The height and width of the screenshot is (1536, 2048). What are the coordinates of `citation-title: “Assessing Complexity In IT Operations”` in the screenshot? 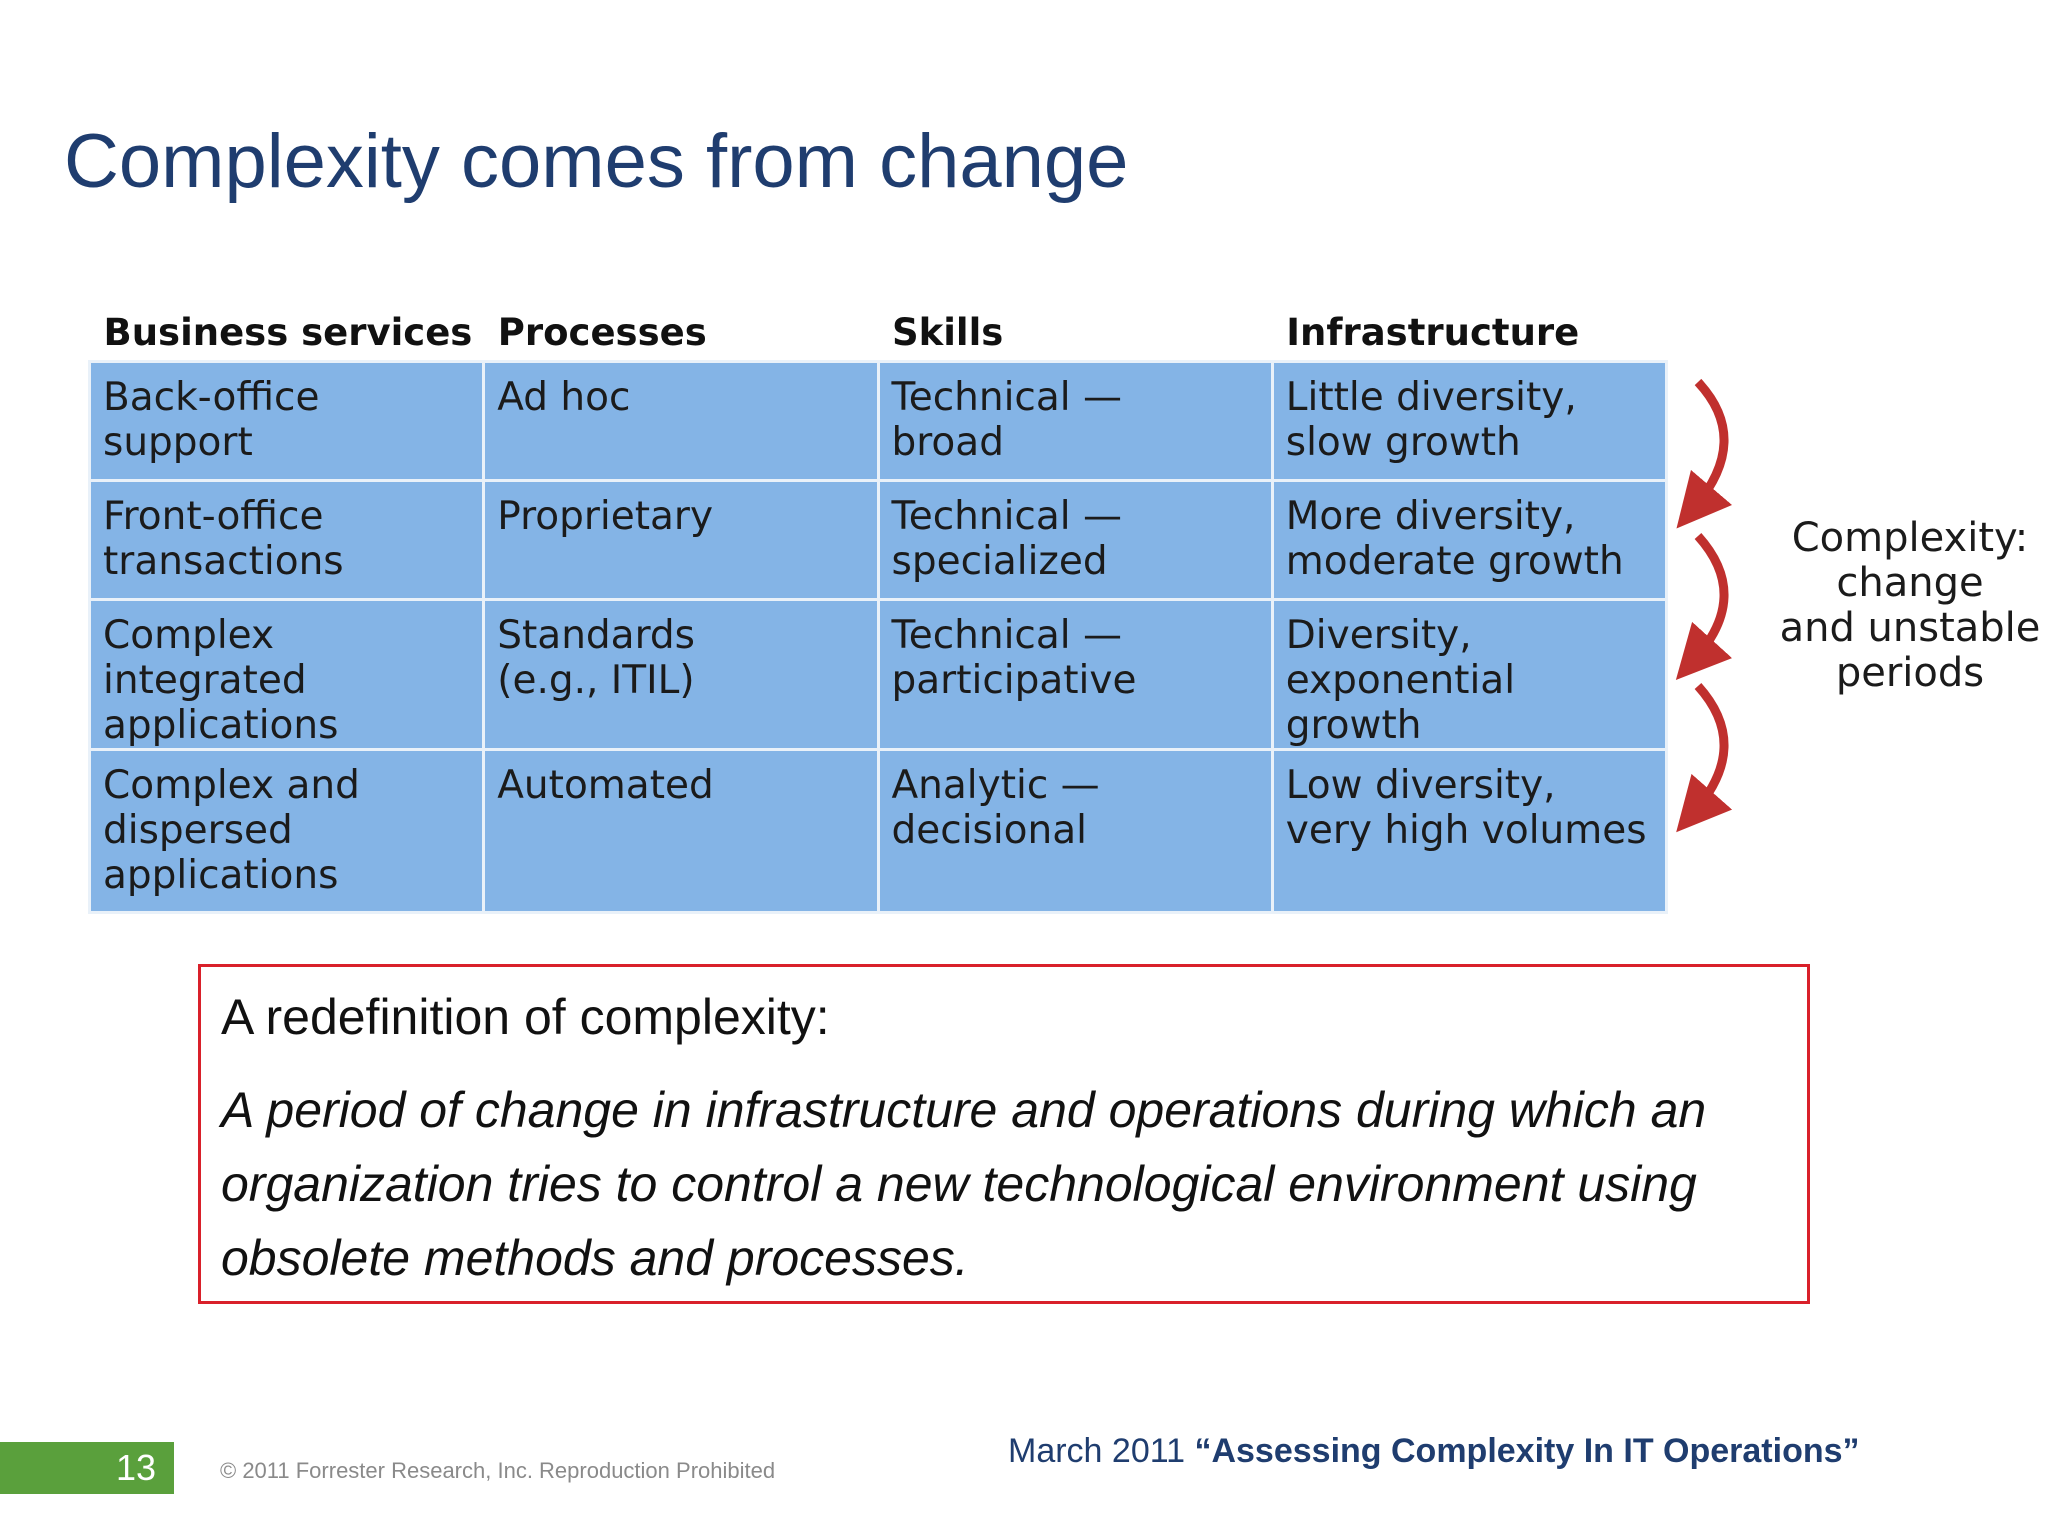 It's located at (1527, 1451).